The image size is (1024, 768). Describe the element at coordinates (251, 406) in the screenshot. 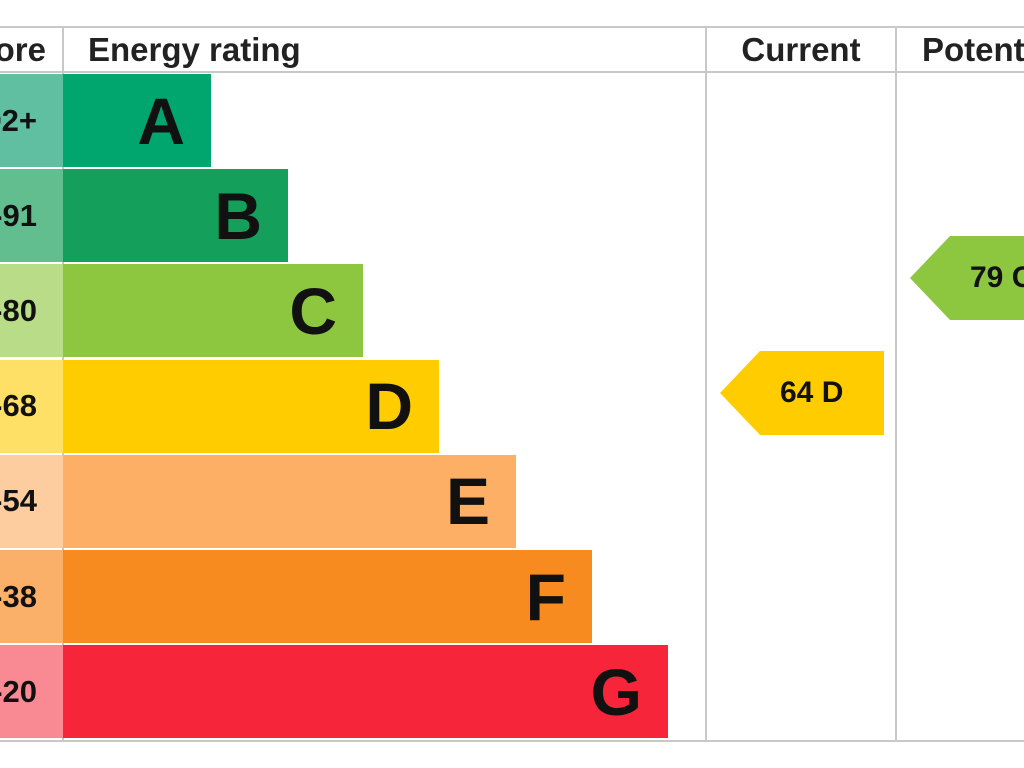

I see `rating-bar: D` at that location.